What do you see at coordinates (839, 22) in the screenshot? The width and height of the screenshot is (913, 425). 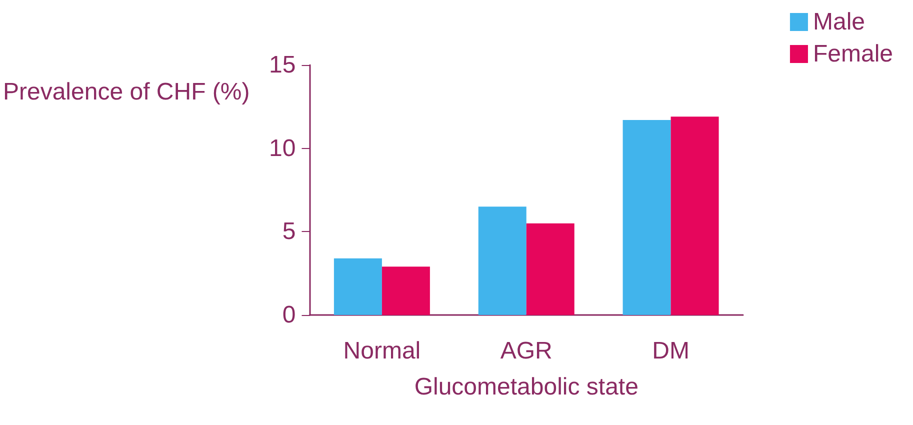 I see `legend-label: Male` at bounding box center [839, 22].